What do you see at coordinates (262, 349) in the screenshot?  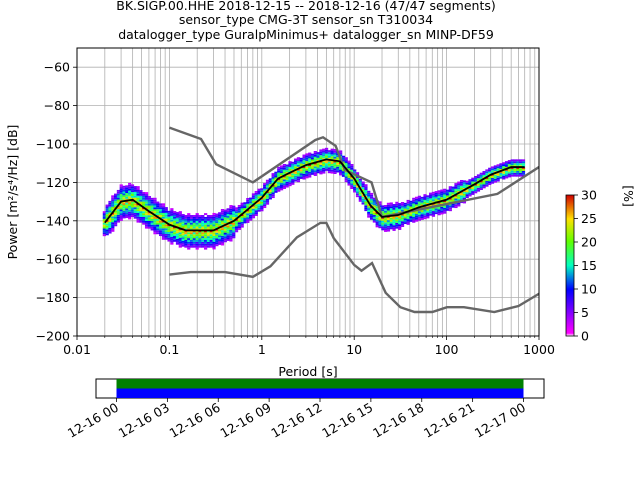 I see `x-tick-label: 1` at bounding box center [262, 349].